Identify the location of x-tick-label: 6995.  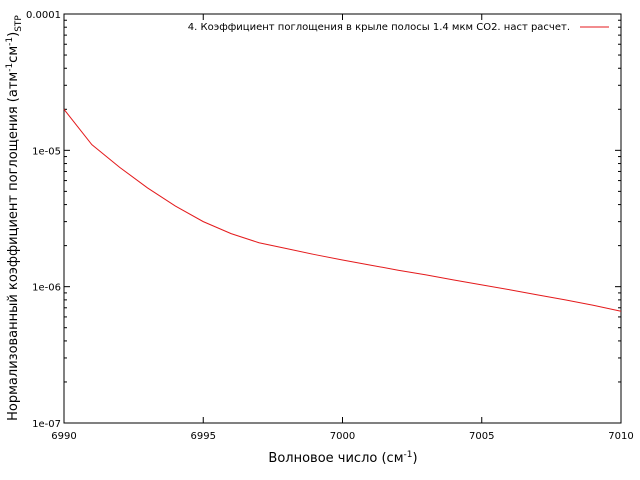
(203, 436).